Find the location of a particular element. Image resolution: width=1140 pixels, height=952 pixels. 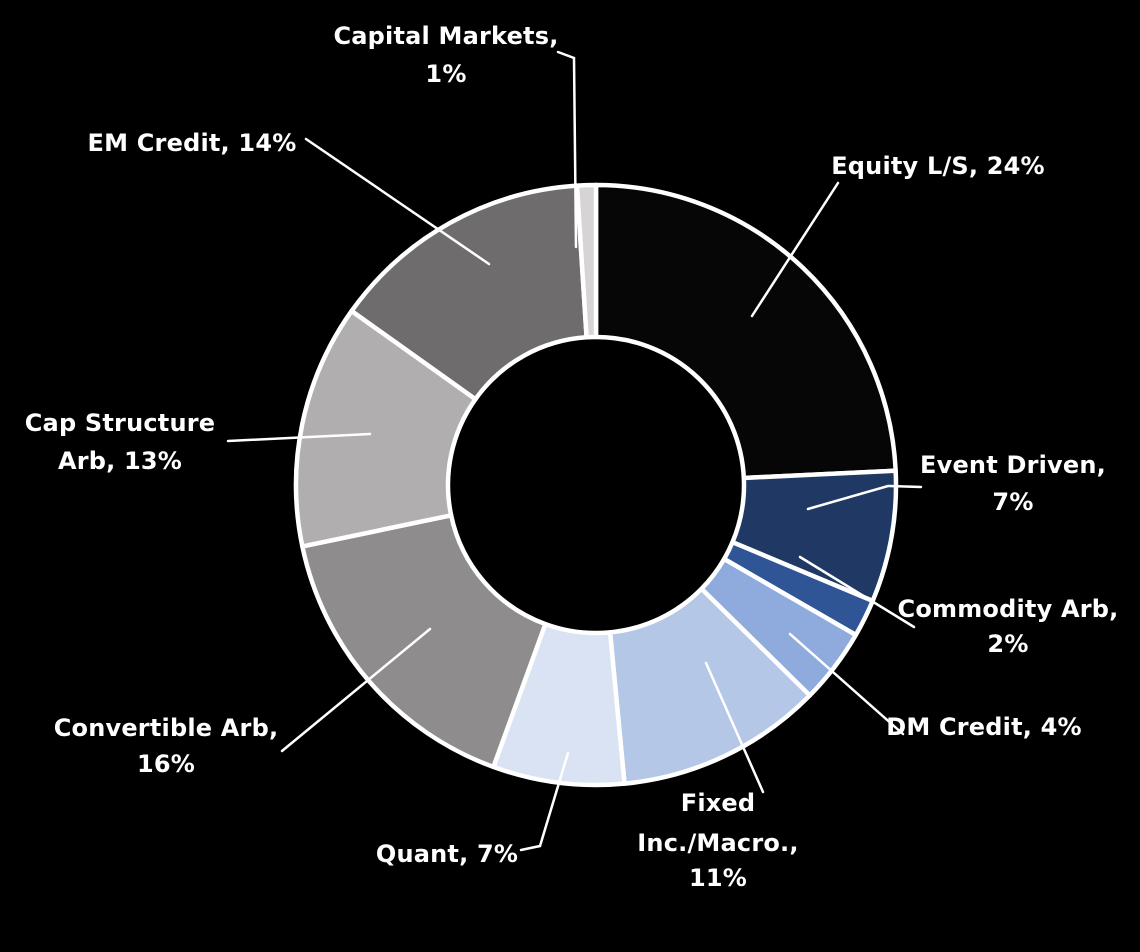

leader-line-em-credit is located at coordinates (397, 201).